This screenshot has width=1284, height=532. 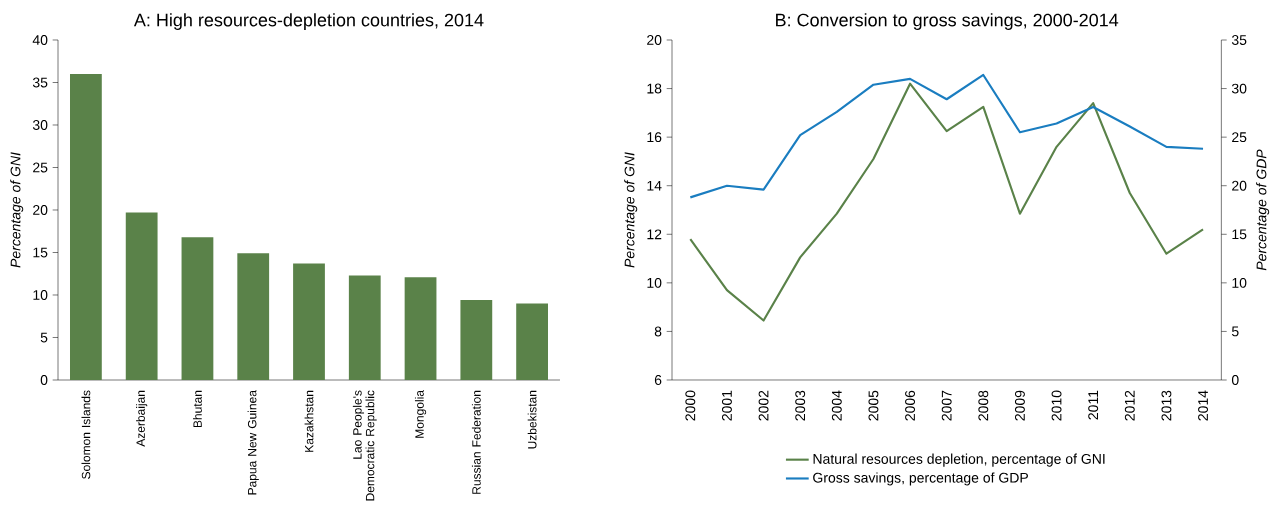 What do you see at coordinates (40, 82) in the screenshot?
I see `y-tick-label: 35` at bounding box center [40, 82].